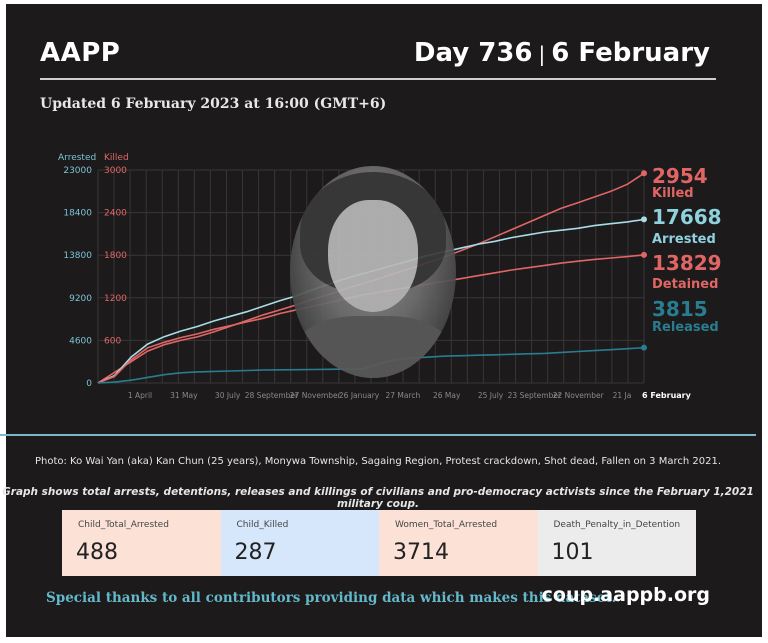  Describe the element at coordinates (77, 256) in the screenshot. I see `left-axis-tick-label: 13800` at that location.